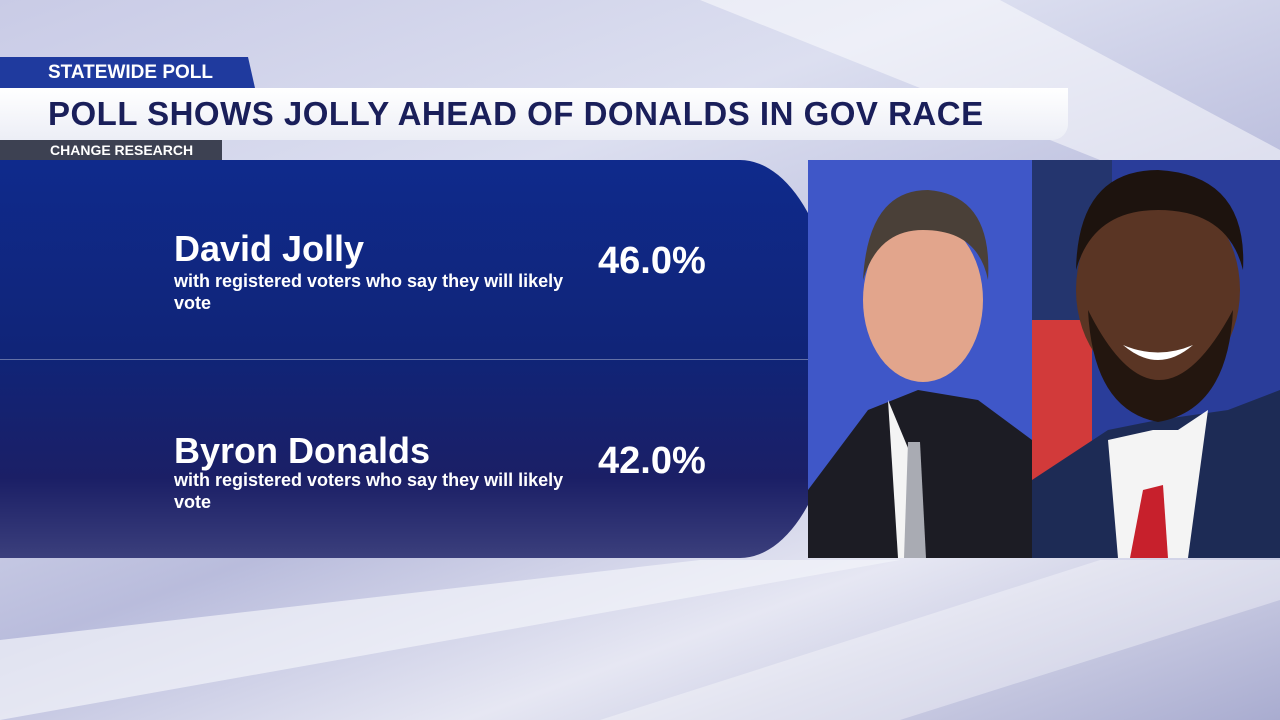 Image resolution: width=1280 pixels, height=720 pixels. What do you see at coordinates (652, 261) in the screenshot?
I see `candidate-share: 46.0%` at bounding box center [652, 261].